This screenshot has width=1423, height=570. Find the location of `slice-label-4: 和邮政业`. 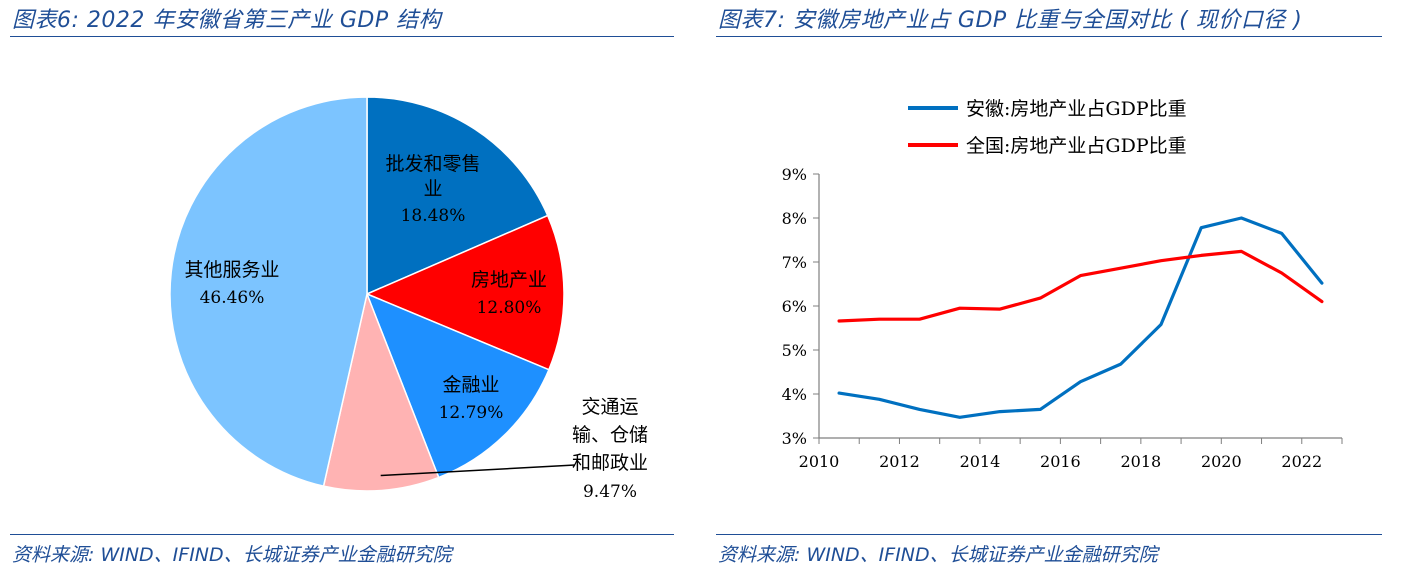

slice-label-4: 和邮政业 is located at coordinates (610, 463).